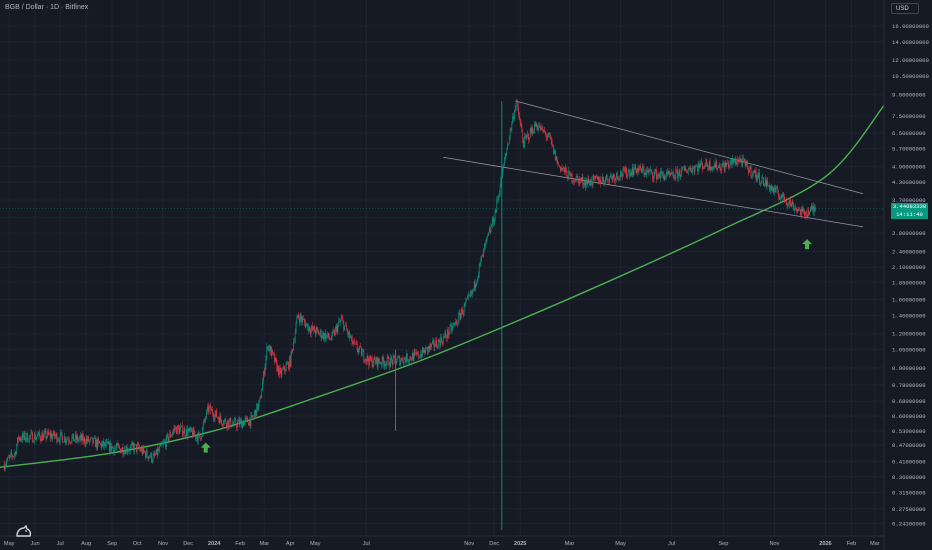 Image resolution: width=932 pixels, height=550 pixels. Describe the element at coordinates (909, 334) in the screenshot. I see `price-tick-label: 1.20000000` at that location.